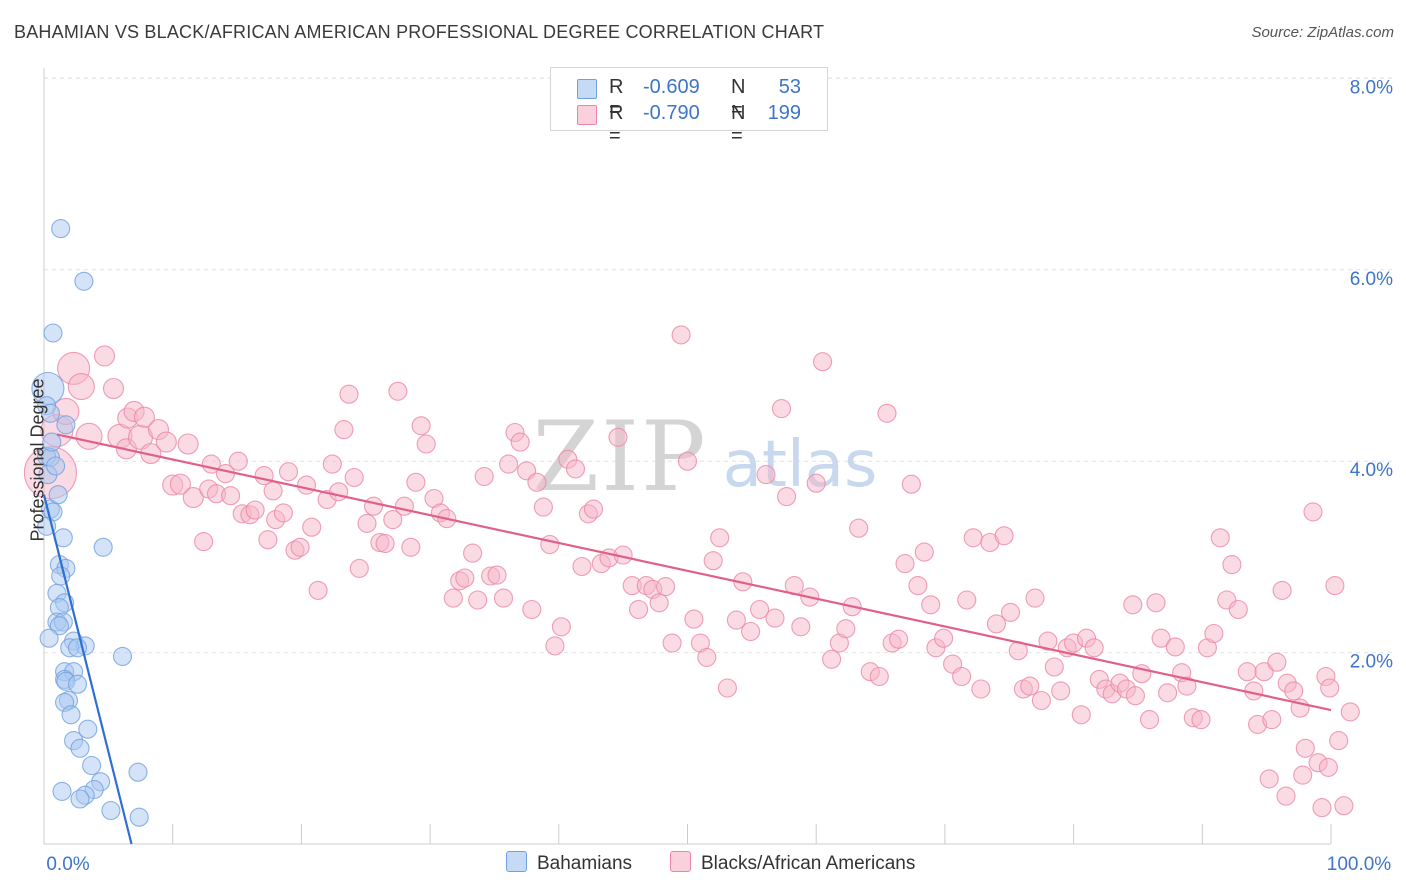  What do you see at coordinates (587, 89) in the screenshot?
I see `legend-swatch-blue` at bounding box center [587, 89].